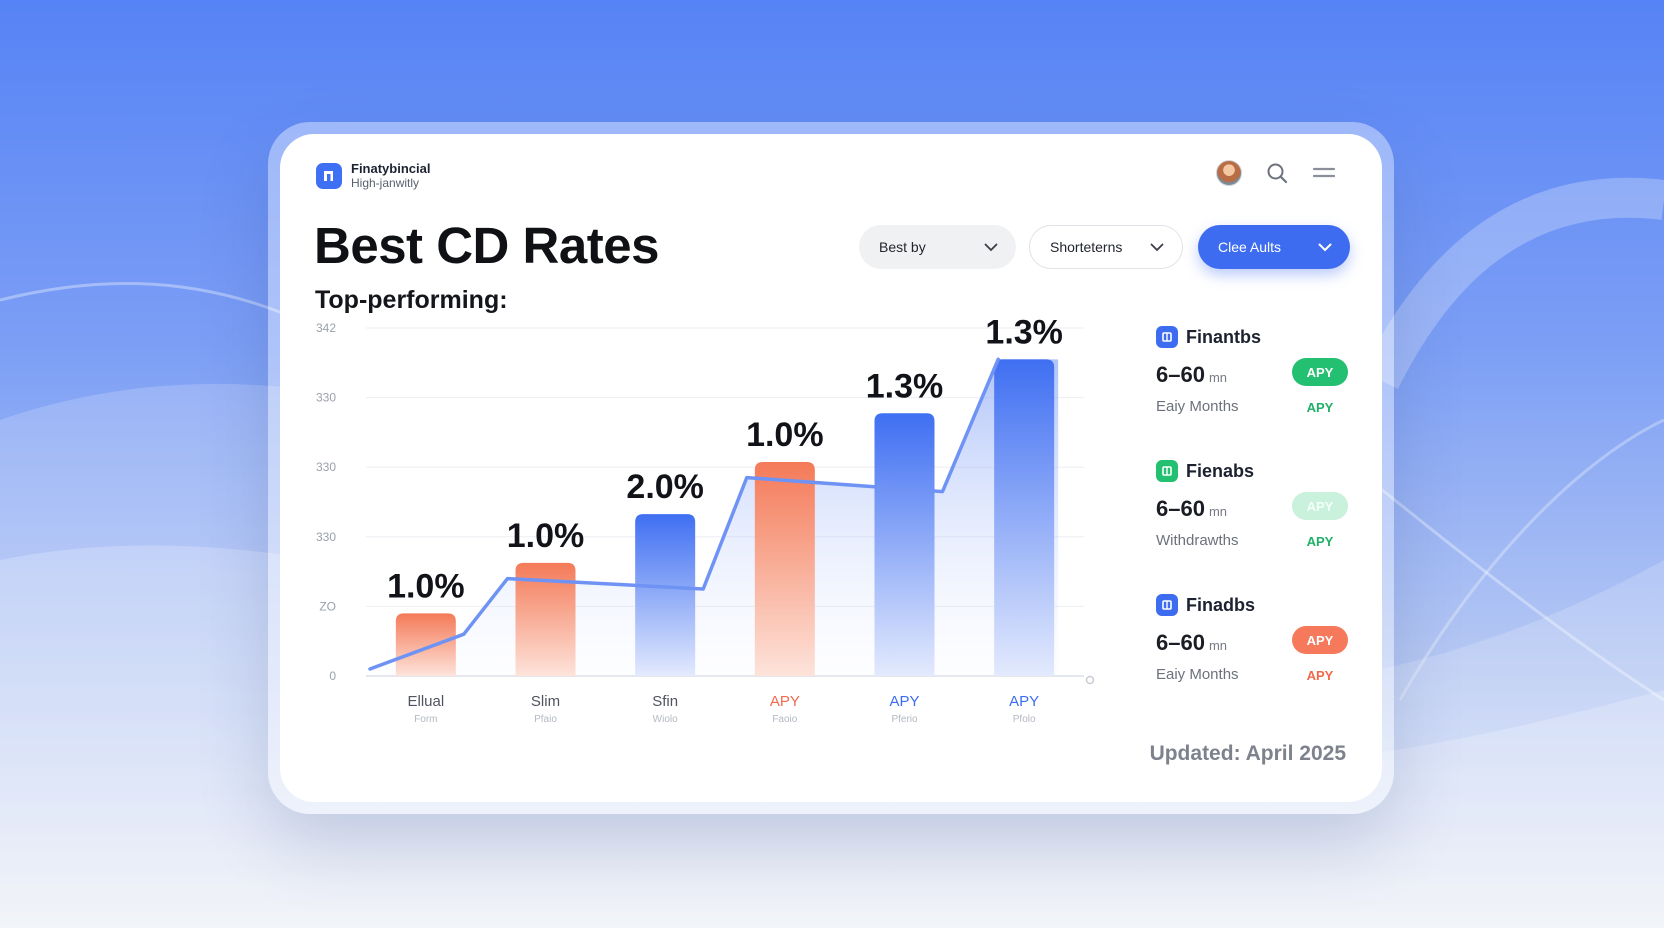  What do you see at coordinates (1197, 540) in the screenshot?
I see `offer-note: Withdrawths` at bounding box center [1197, 540].